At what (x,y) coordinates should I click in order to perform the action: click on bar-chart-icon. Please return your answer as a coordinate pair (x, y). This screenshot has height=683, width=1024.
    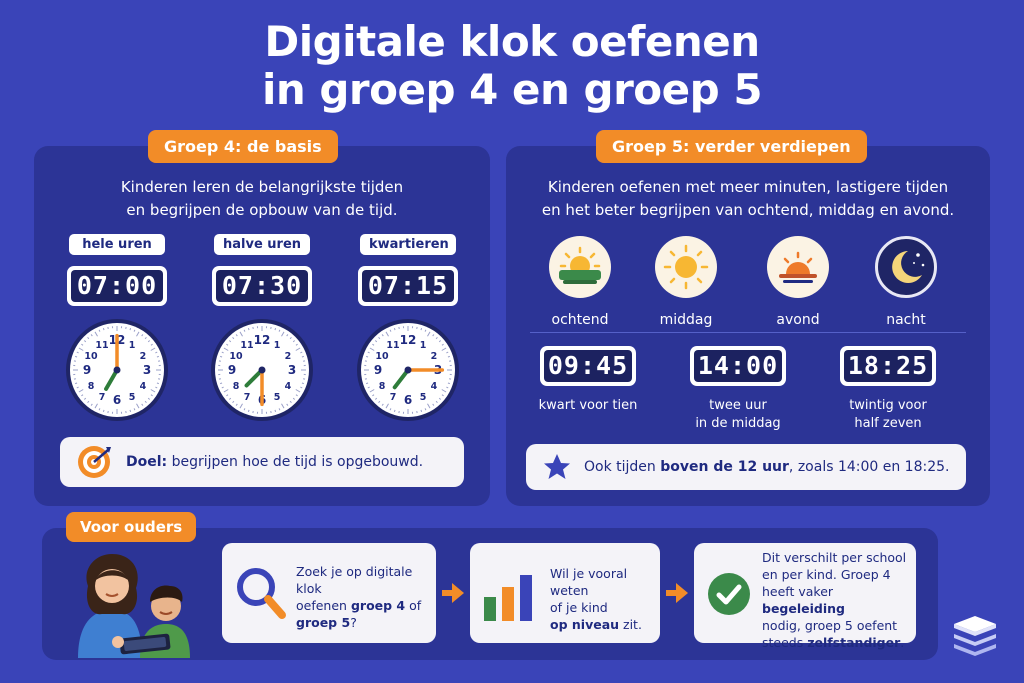
    Looking at the image, I should click on (508, 598).